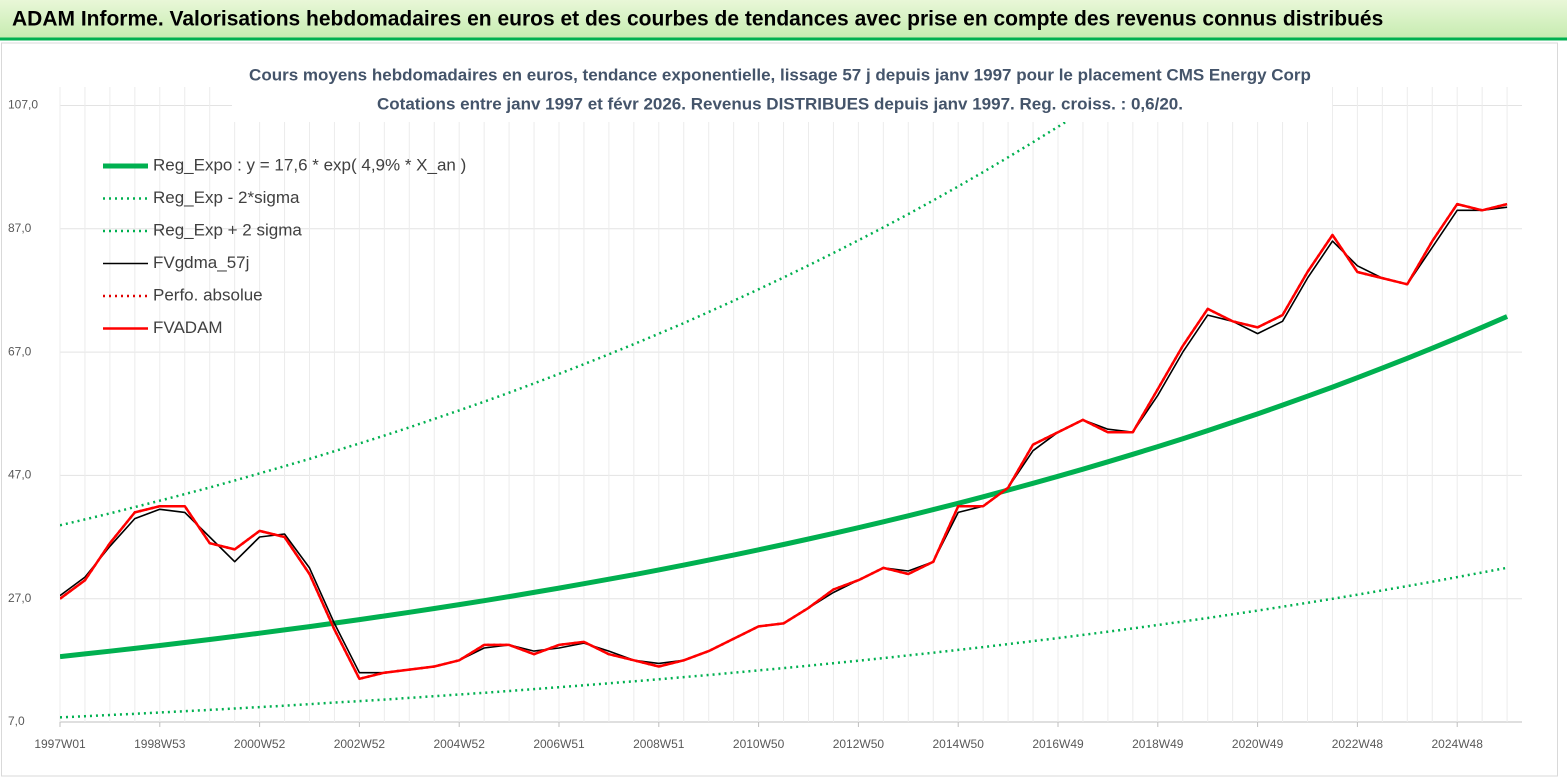 This screenshot has width=1567, height=783. I want to click on x-tick-label: 2002W52, so click(360, 744).